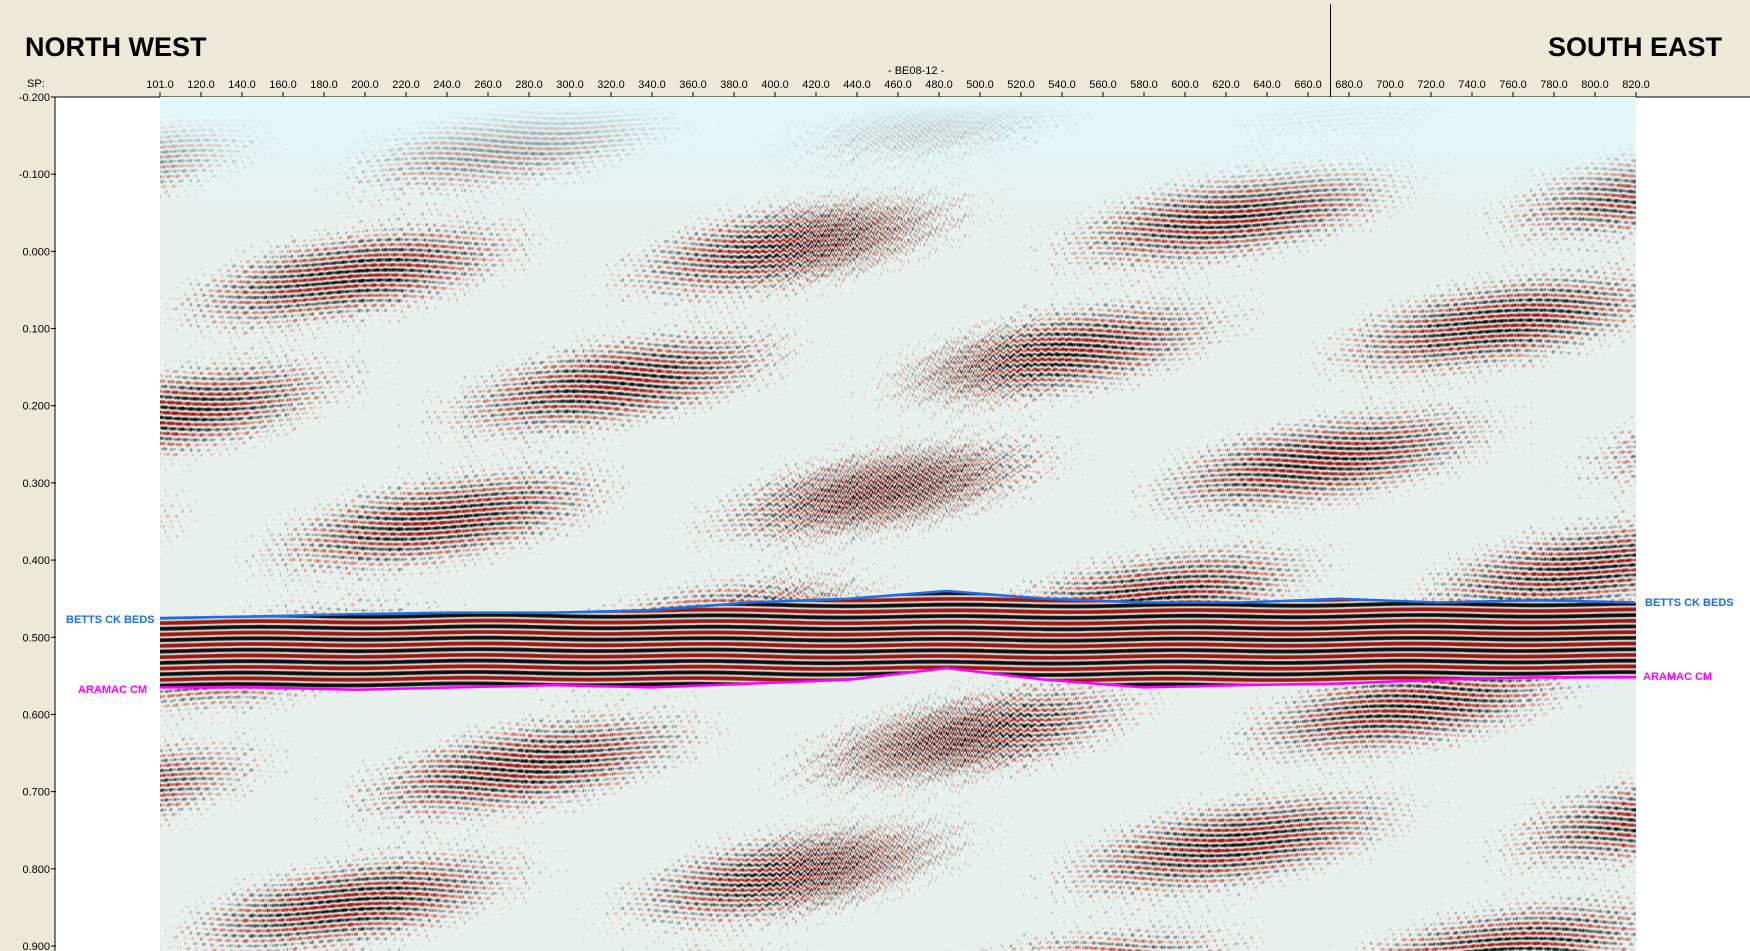  Describe the element at coordinates (570, 85) in the screenshot. I see `shotpoint-tick-label: 300.0` at that location.